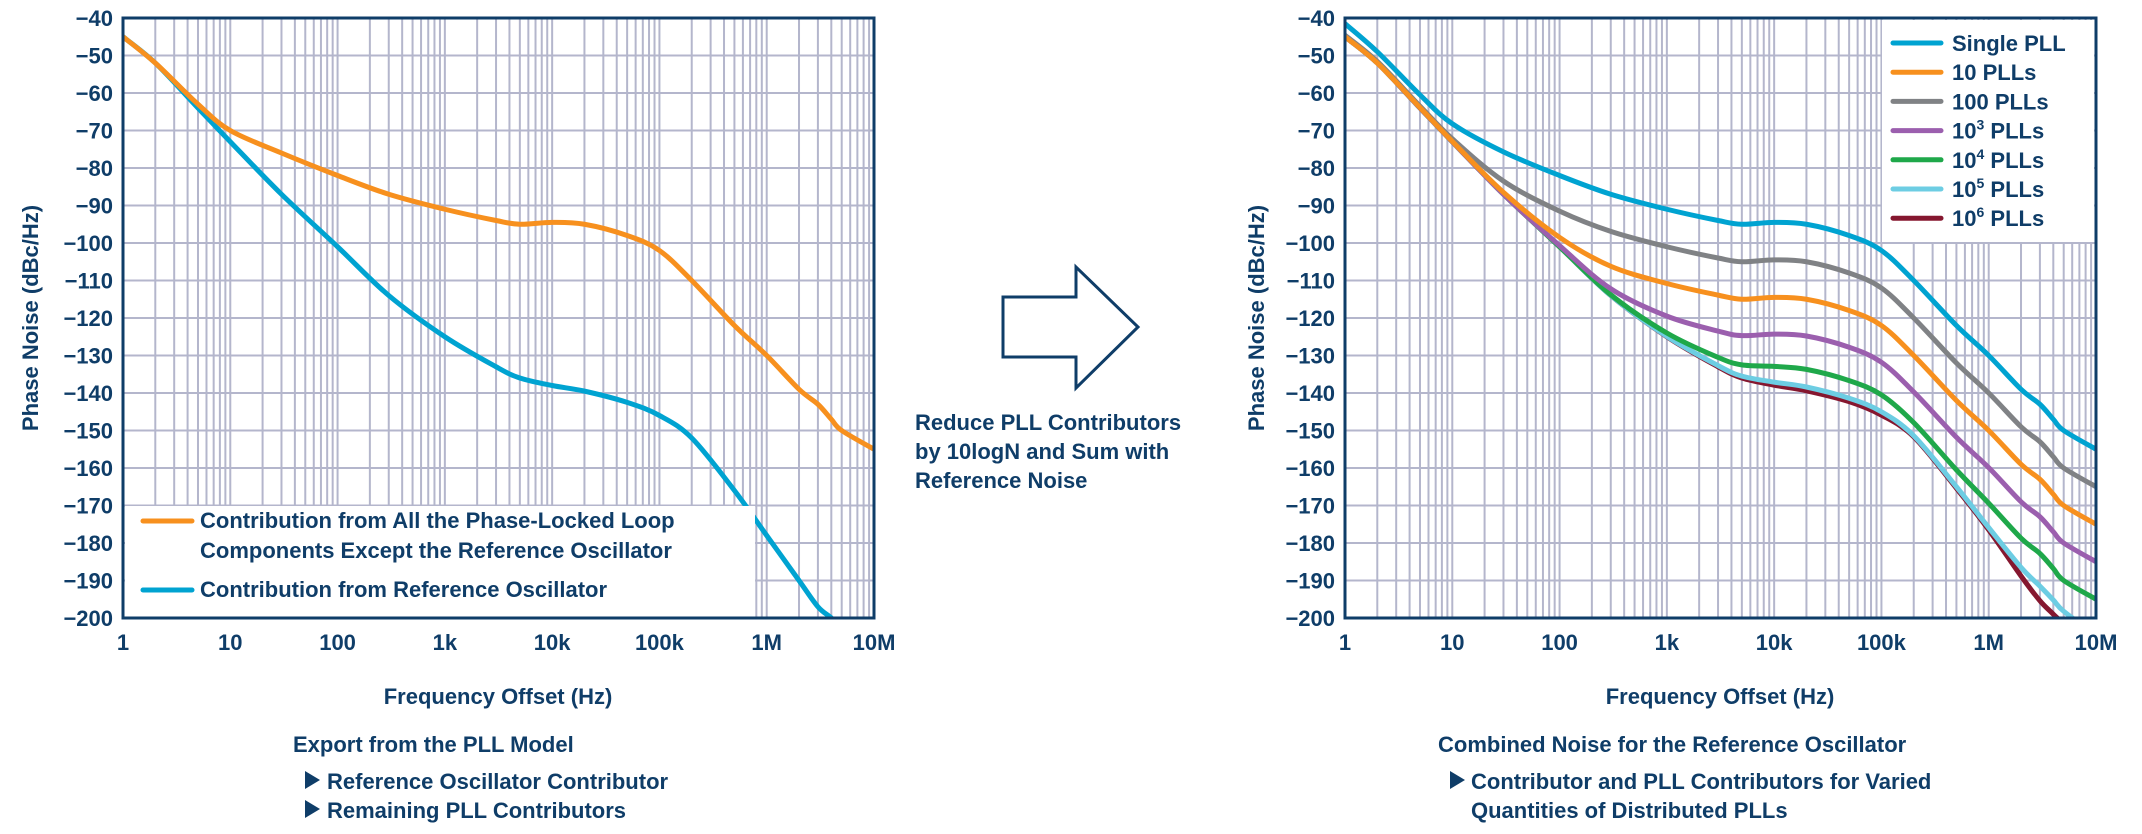 The image size is (2142, 834). What do you see at coordinates (1998, 130) in the screenshot?
I see `legend-label: 103 PLLs` at bounding box center [1998, 130].